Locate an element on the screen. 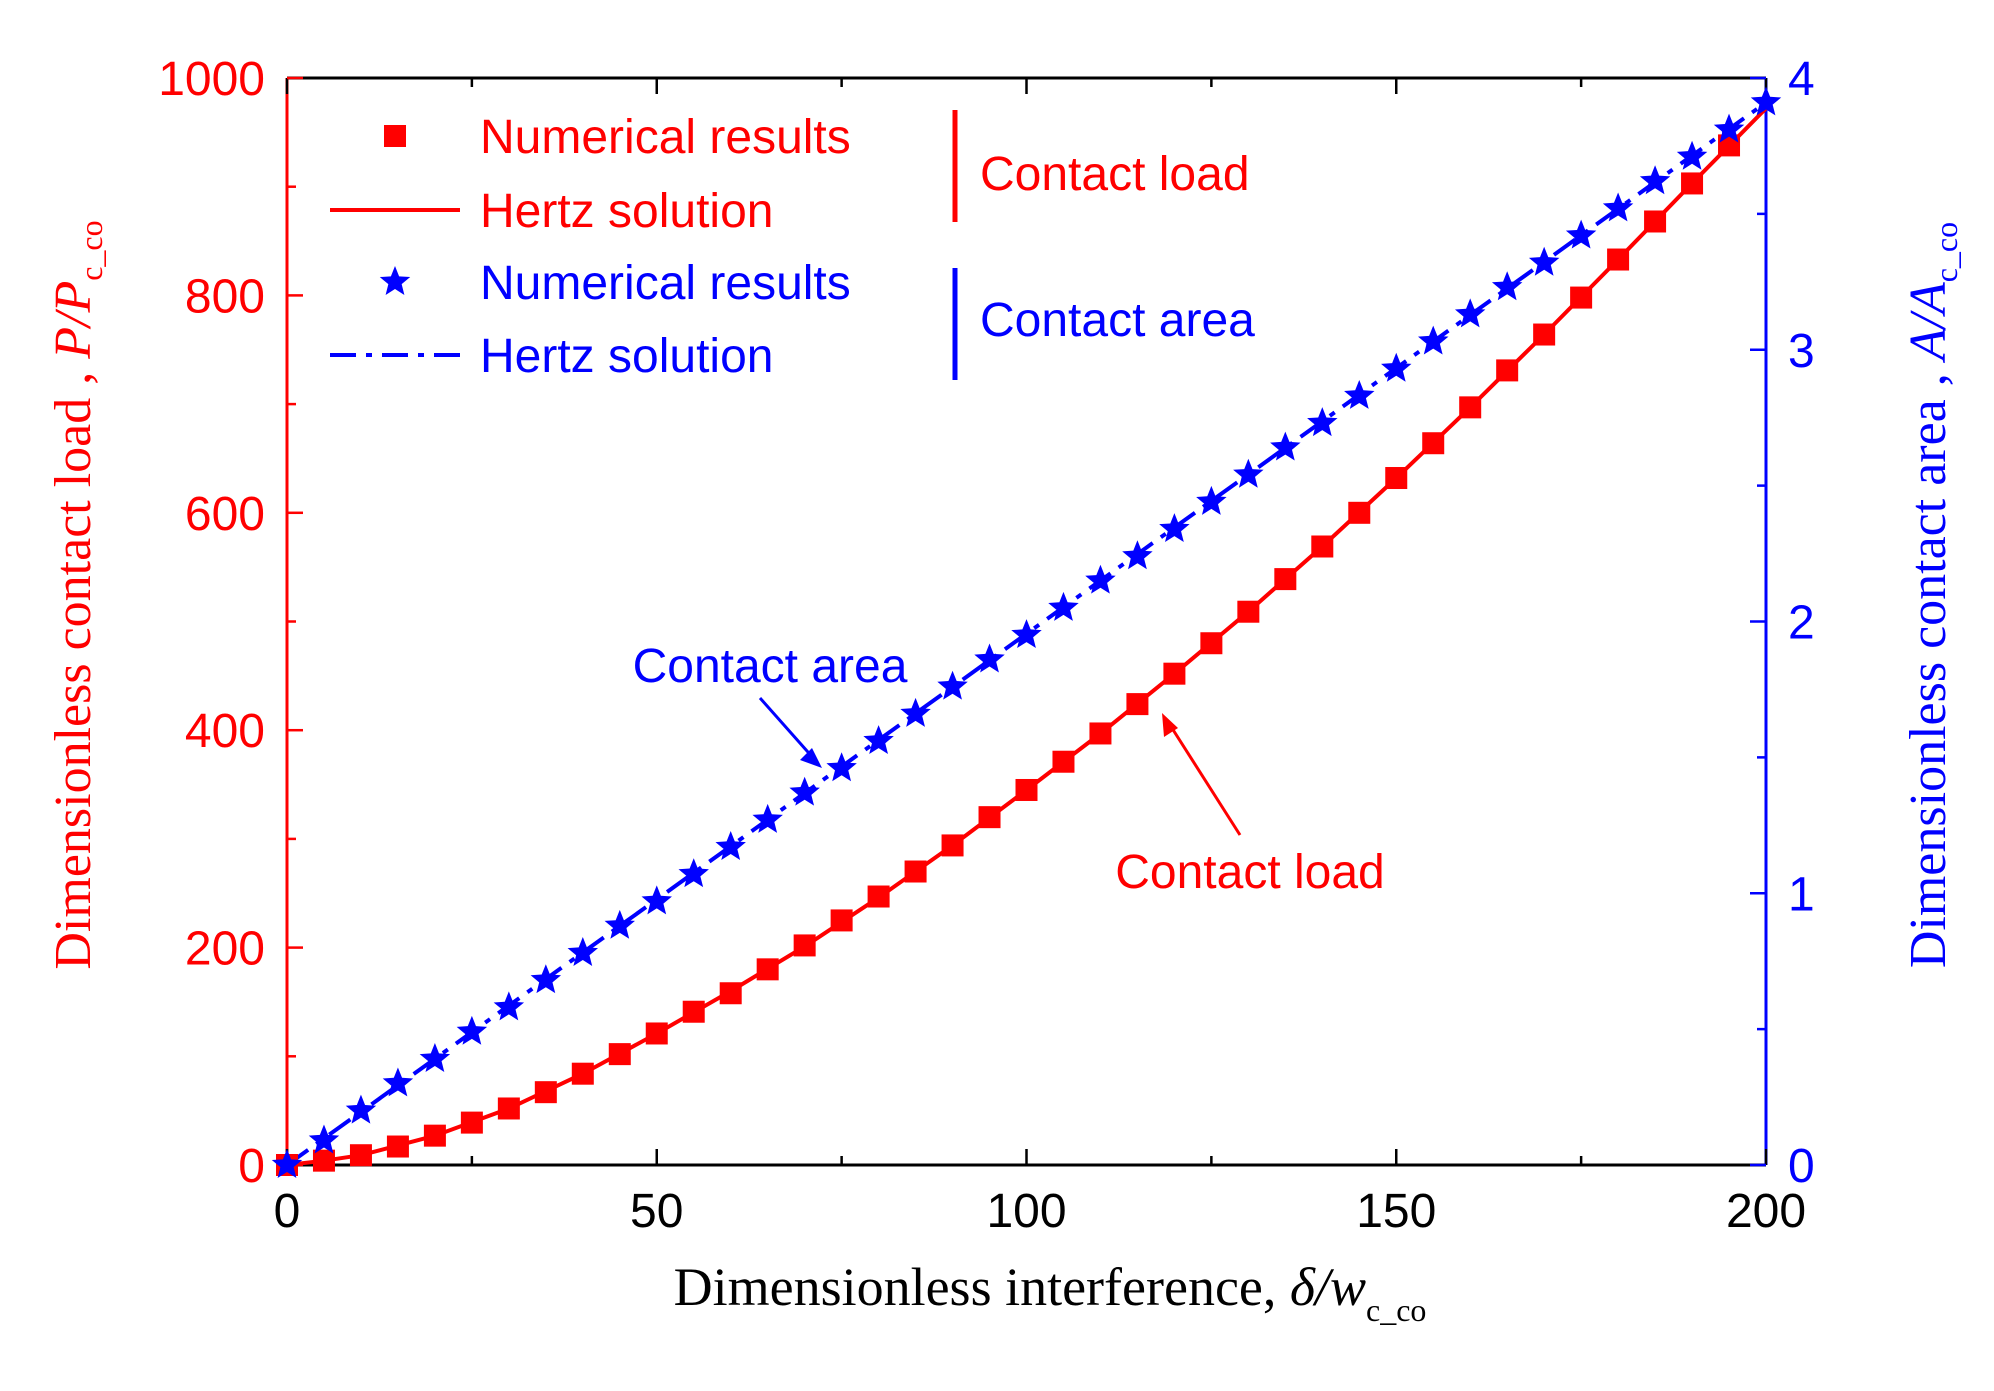 The width and height of the screenshot is (1994, 1391). x-tick-label: 100 is located at coordinates (1026, 1211).